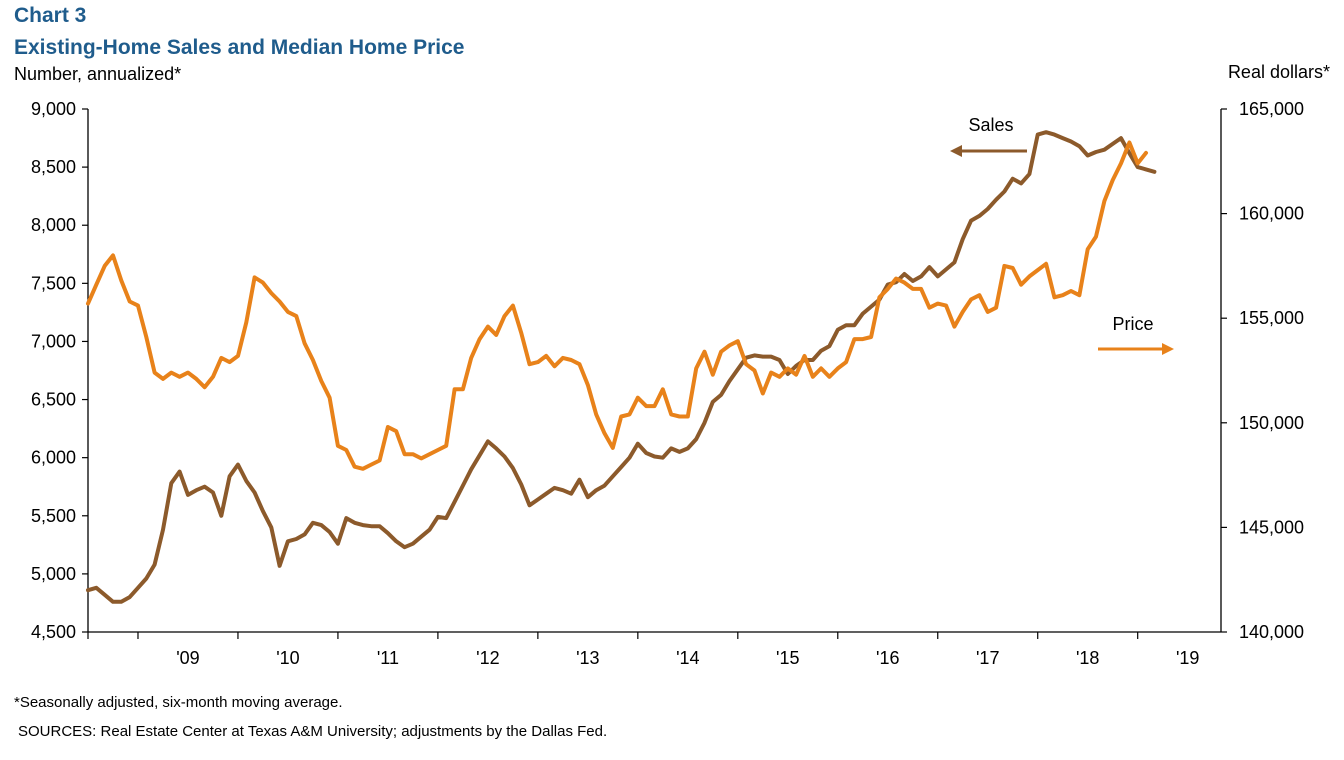 The image size is (1344, 760). What do you see at coordinates (187, 658) in the screenshot?
I see `x-tick-label: '09` at bounding box center [187, 658].